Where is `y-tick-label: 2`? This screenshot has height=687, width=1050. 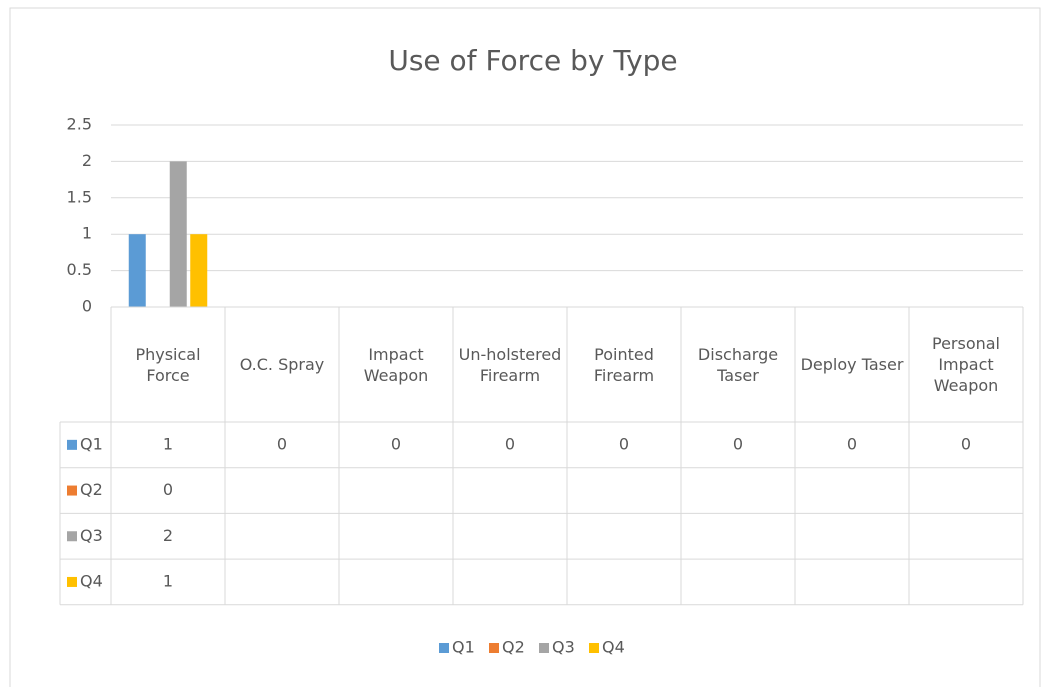
y-tick-label: 2 is located at coordinates (87, 160).